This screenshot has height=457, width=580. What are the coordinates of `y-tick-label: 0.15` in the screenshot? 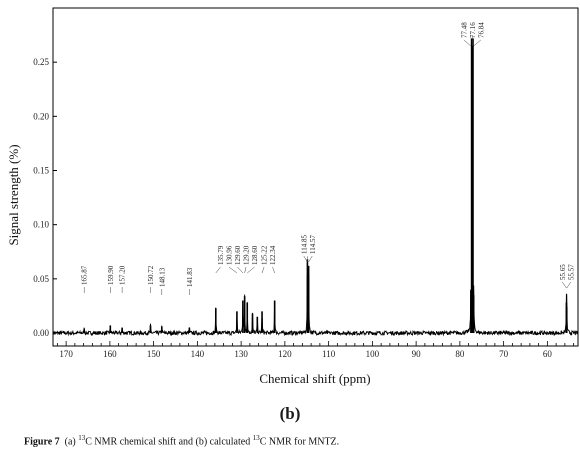 It's located at (41, 171).